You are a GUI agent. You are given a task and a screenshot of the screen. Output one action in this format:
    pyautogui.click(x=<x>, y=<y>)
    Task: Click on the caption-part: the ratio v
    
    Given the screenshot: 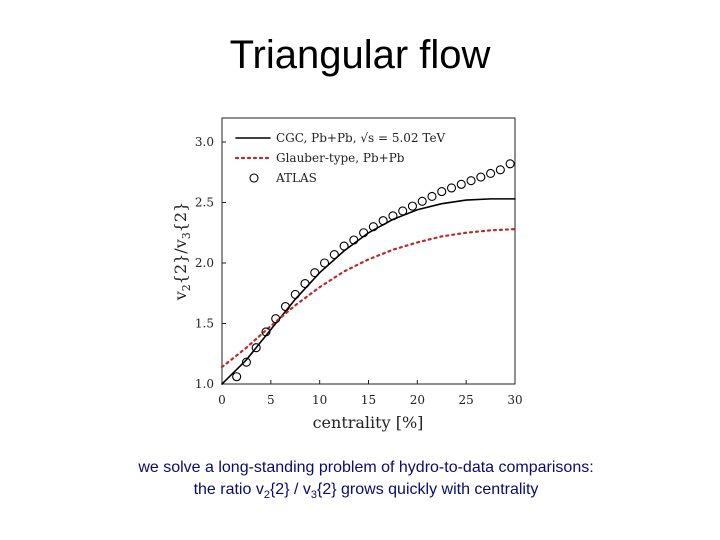 What is the action you would take?
    pyautogui.click(x=229, y=489)
    